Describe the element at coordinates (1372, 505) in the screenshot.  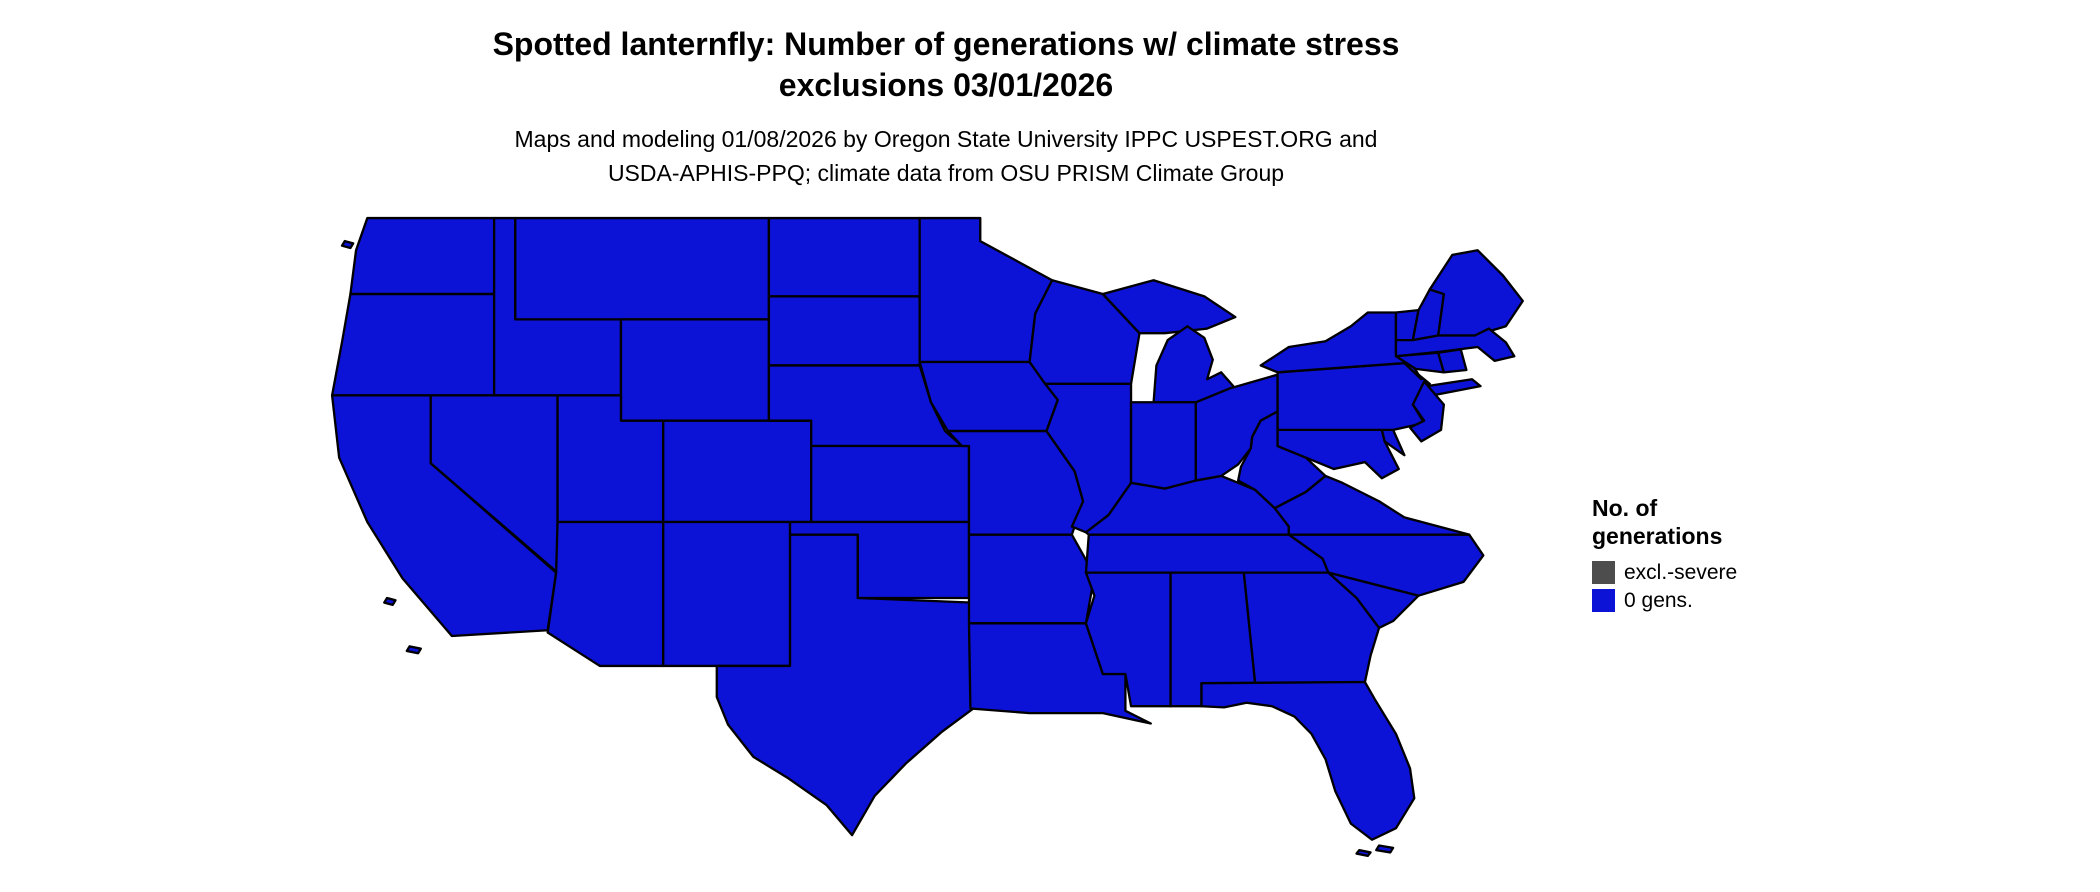
I see `state-virginia` at that location.